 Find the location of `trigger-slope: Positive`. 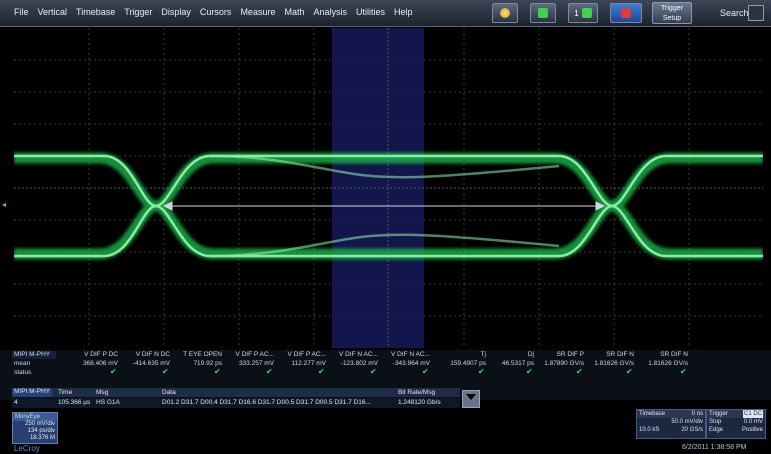

trigger-slope: Positive is located at coordinates (752, 430).